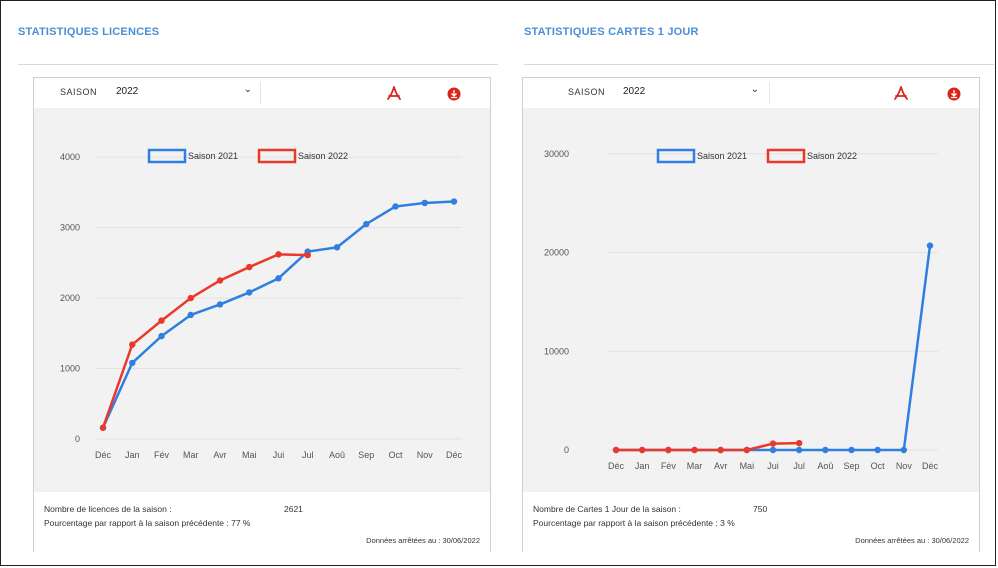  I want to click on x-tick-label: Jan, so click(132, 455).